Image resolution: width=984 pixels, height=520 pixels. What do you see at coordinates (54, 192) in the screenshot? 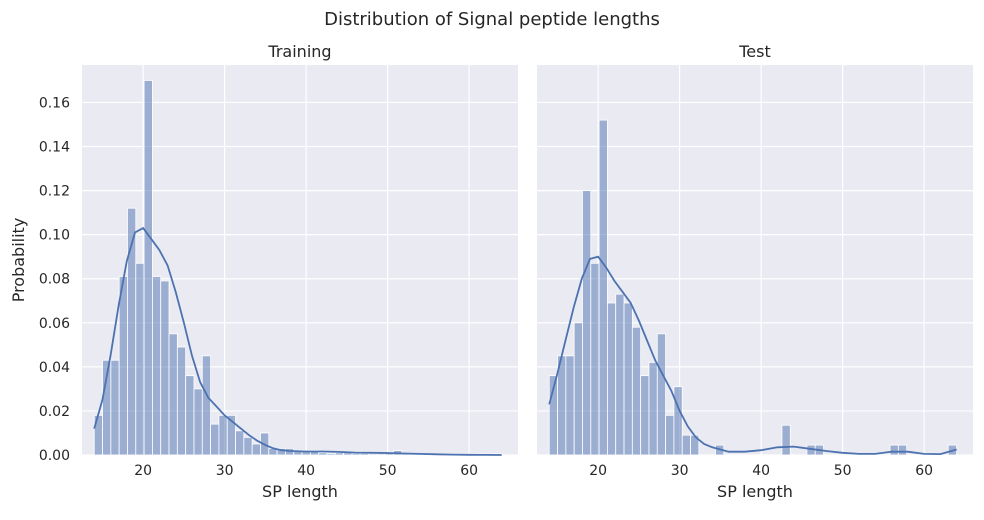
I see `y-tick-label: 0.12` at bounding box center [54, 192].